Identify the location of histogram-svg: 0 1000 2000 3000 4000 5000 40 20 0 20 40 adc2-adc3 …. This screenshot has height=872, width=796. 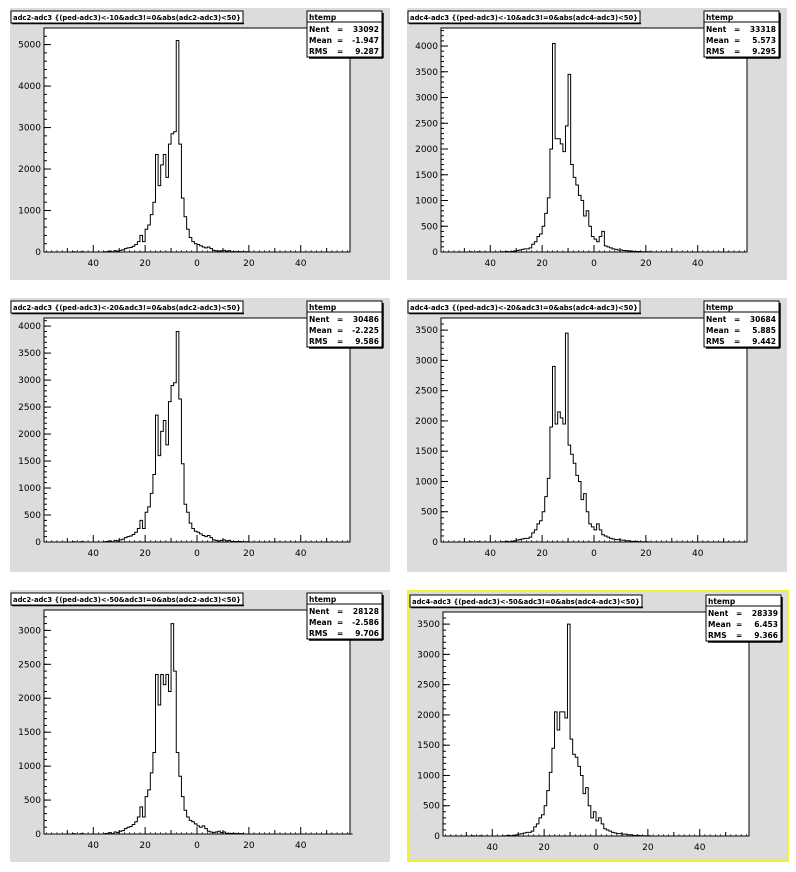
(197, 139).